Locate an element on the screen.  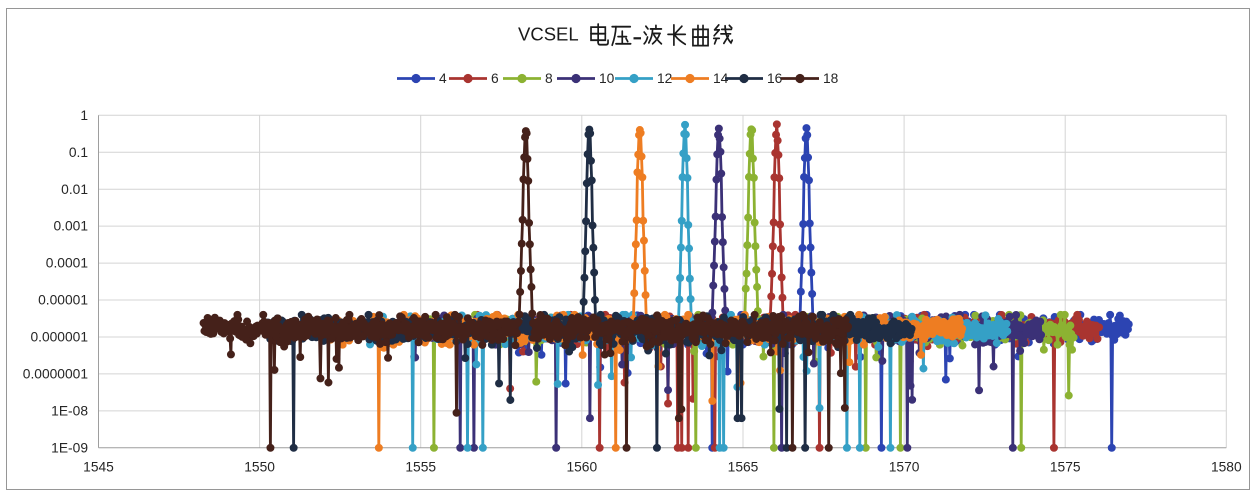
svg-text: 1575 is located at coordinates (1065, 467).